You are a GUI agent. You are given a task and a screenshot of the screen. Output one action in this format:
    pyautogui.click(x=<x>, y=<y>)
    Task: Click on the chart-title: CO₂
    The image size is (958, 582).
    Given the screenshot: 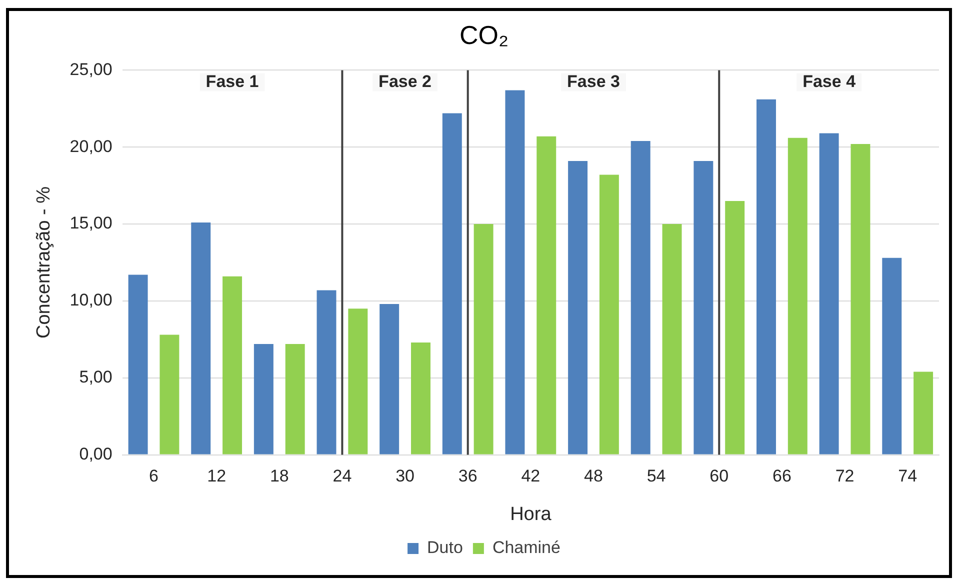 What is the action you would take?
    pyautogui.click(x=484, y=35)
    